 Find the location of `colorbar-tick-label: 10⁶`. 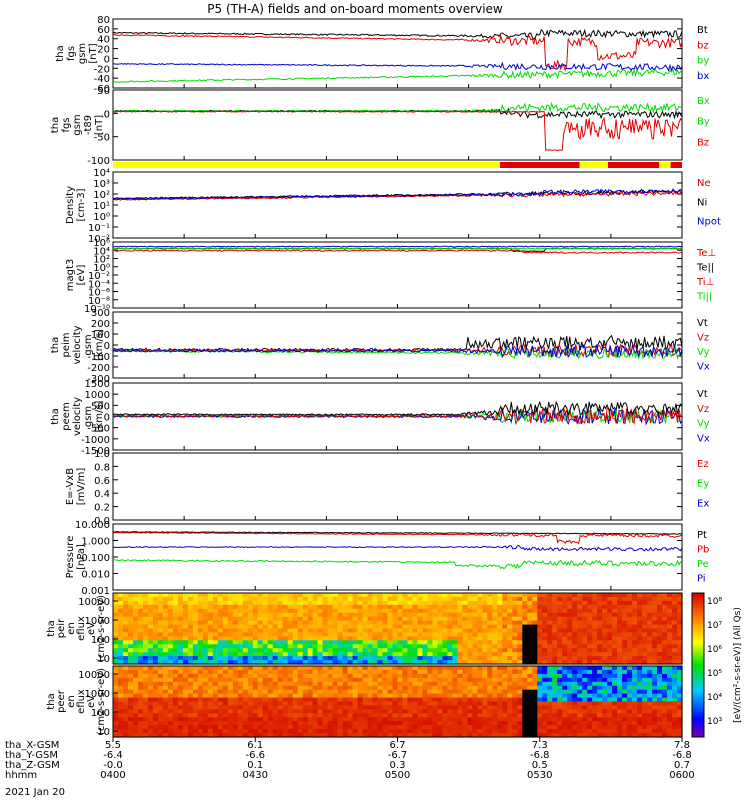

colorbar-tick-label: 10⁶ is located at coordinates (714, 650).